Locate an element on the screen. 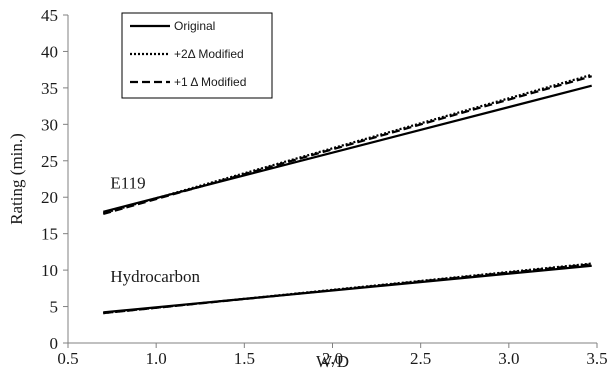  y-tick-label: 30 is located at coordinates (49, 124).